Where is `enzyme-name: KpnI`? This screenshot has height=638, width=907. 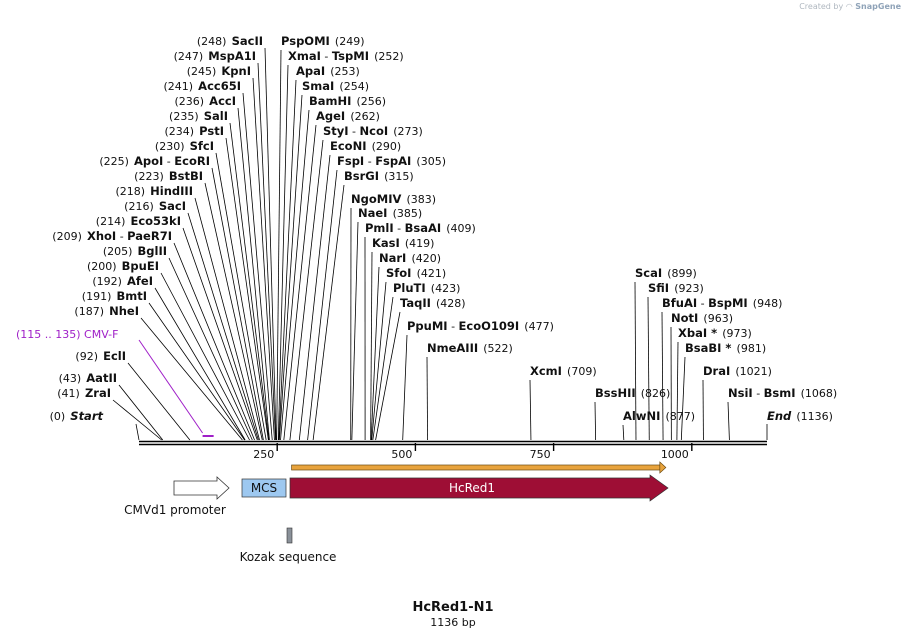 enzyme-name: KpnI is located at coordinates (236, 71).